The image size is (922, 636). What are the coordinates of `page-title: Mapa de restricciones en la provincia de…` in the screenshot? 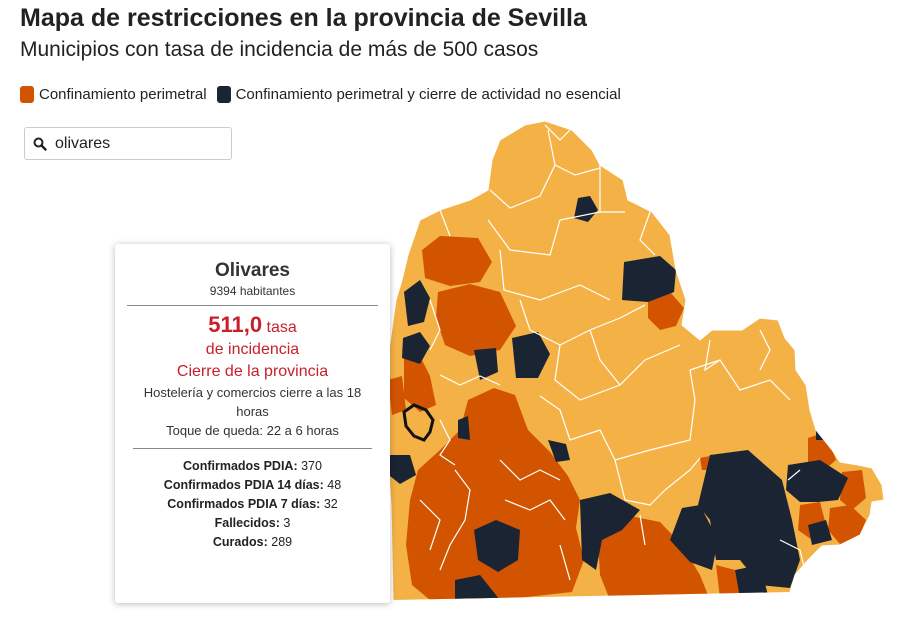 It's located at (303, 18).